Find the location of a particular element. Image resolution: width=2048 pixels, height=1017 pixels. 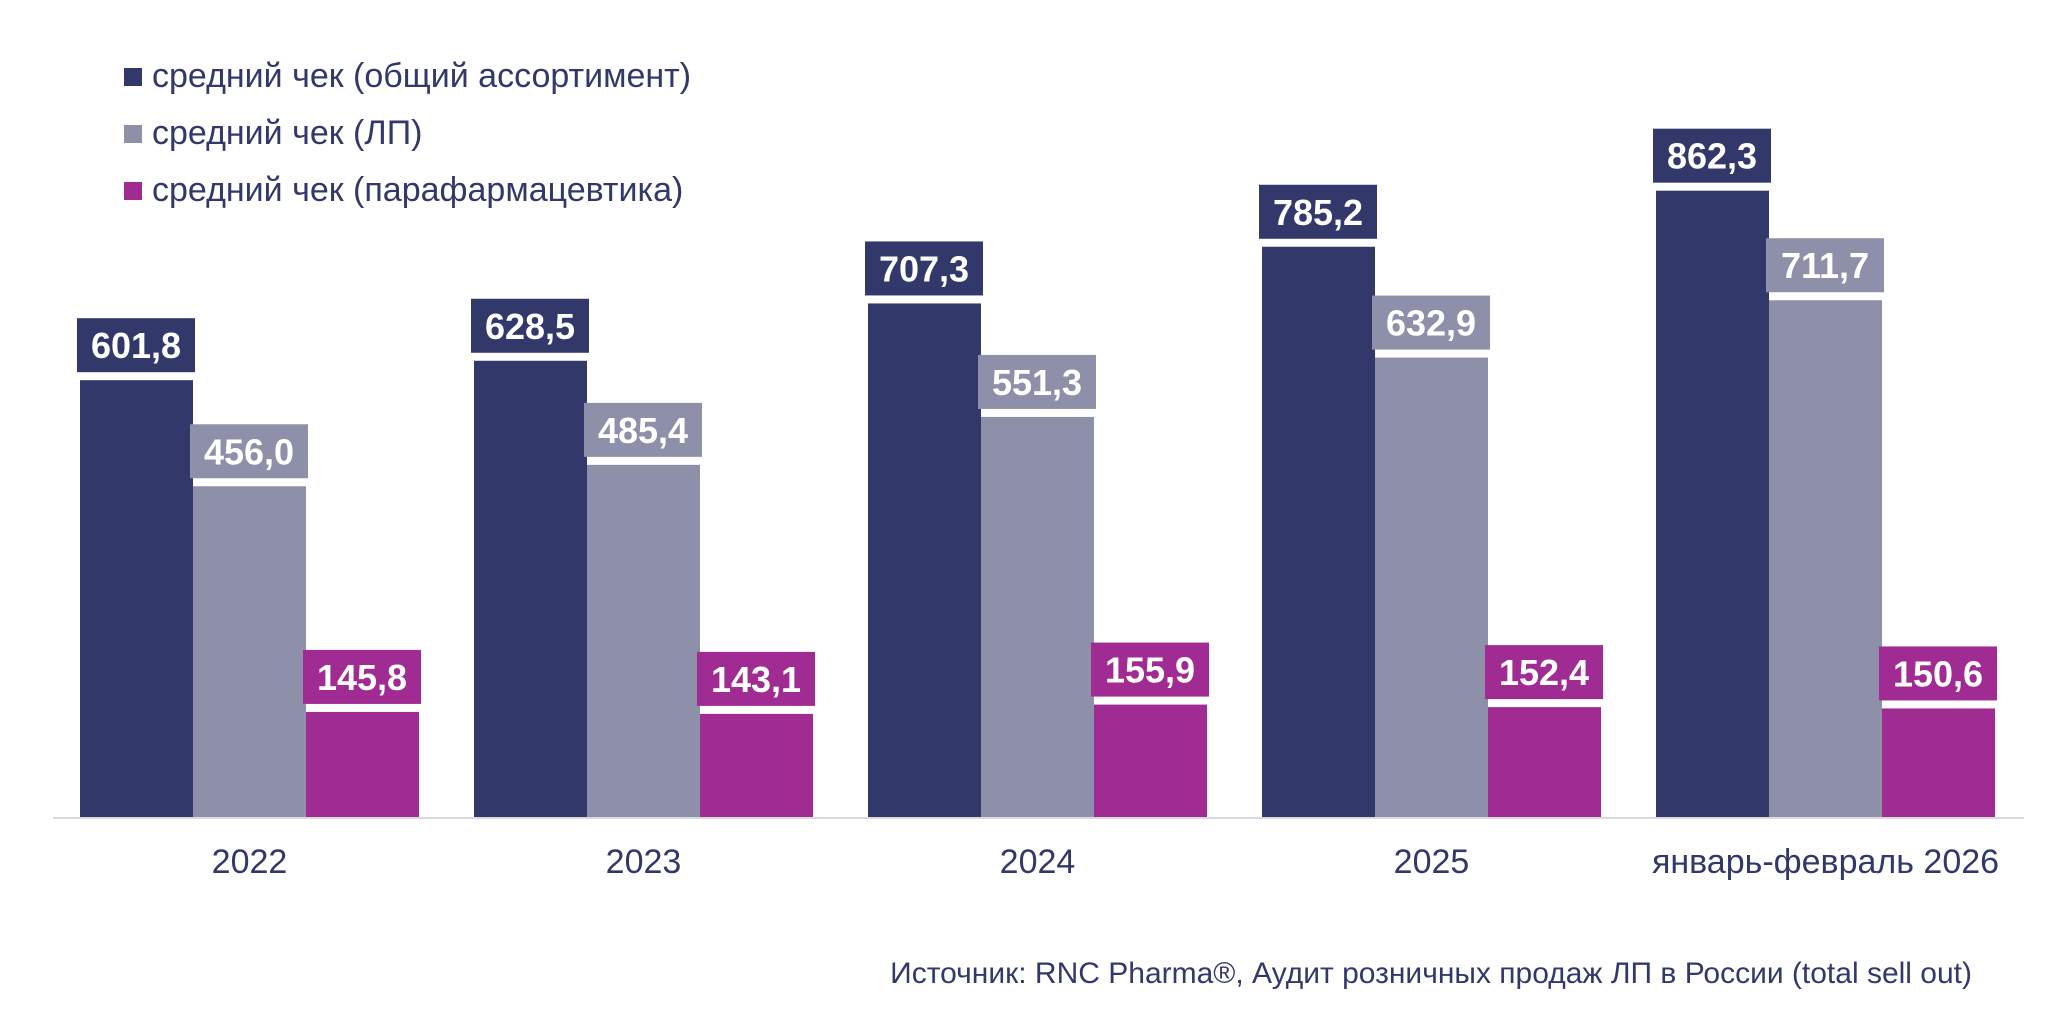

data-label: 551,3 is located at coordinates (1037, 382).